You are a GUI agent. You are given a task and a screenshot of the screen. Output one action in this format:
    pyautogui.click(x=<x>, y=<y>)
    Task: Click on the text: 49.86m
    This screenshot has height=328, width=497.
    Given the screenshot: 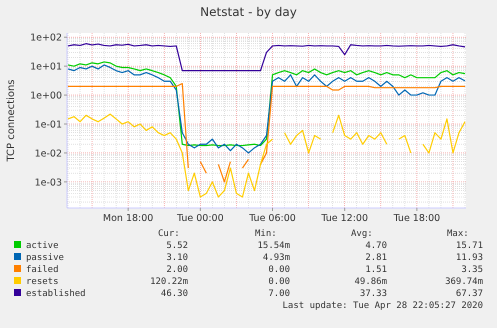 What is the action you would take?
    pyautogui.click(x=370, y=282)
    